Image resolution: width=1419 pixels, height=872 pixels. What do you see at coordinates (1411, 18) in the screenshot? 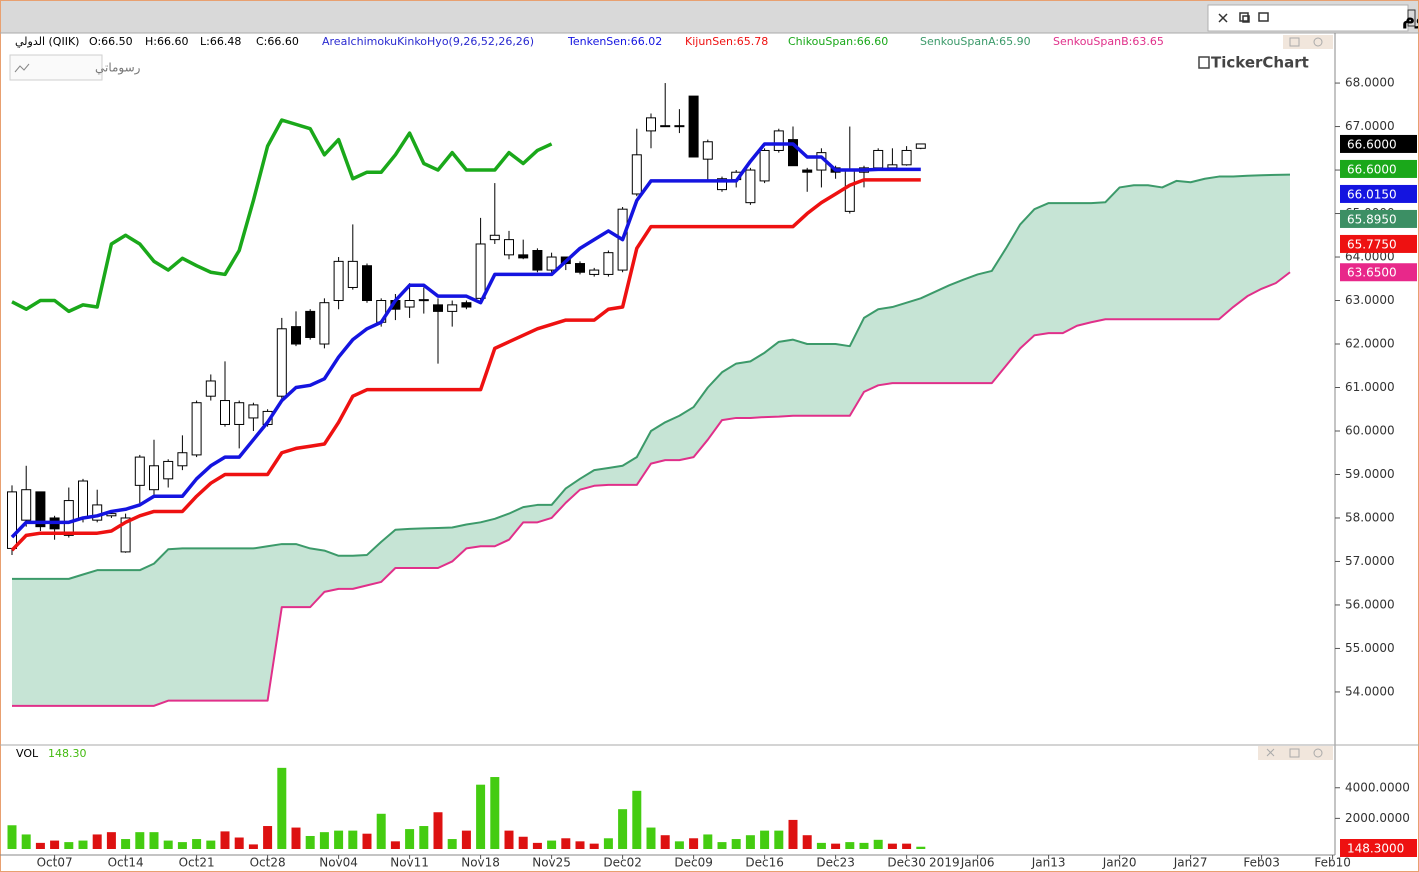
I see `scroll-icon` at bounding box center [1411, 18].